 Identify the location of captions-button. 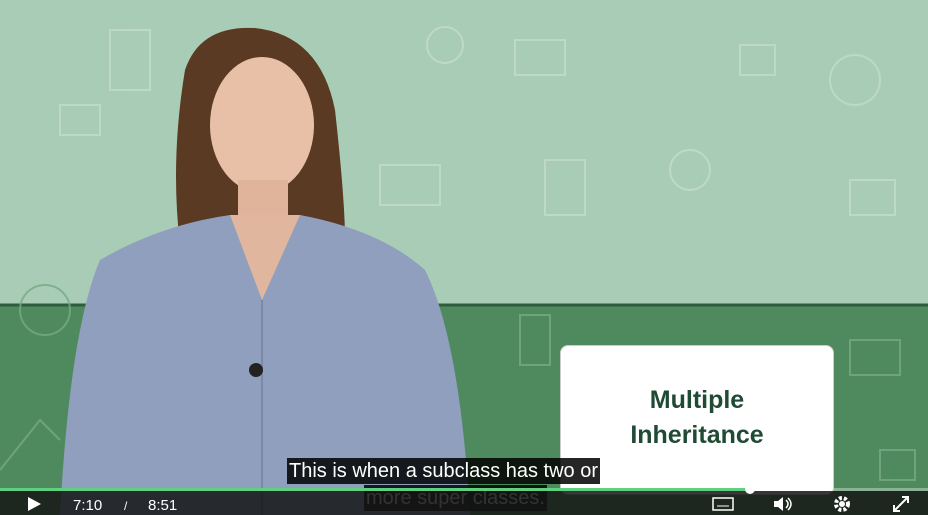
(723, 504).